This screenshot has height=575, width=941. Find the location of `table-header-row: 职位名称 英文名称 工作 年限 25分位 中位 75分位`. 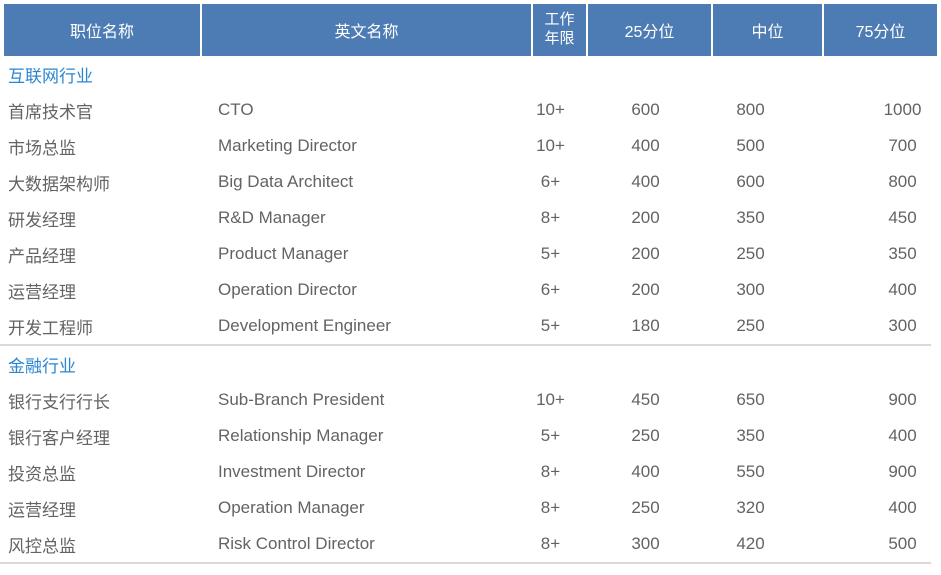

table-header-row: 职位名称 英文名称 工作 年限 25分位 中位 75分位 is located at coordinates (470, 30).